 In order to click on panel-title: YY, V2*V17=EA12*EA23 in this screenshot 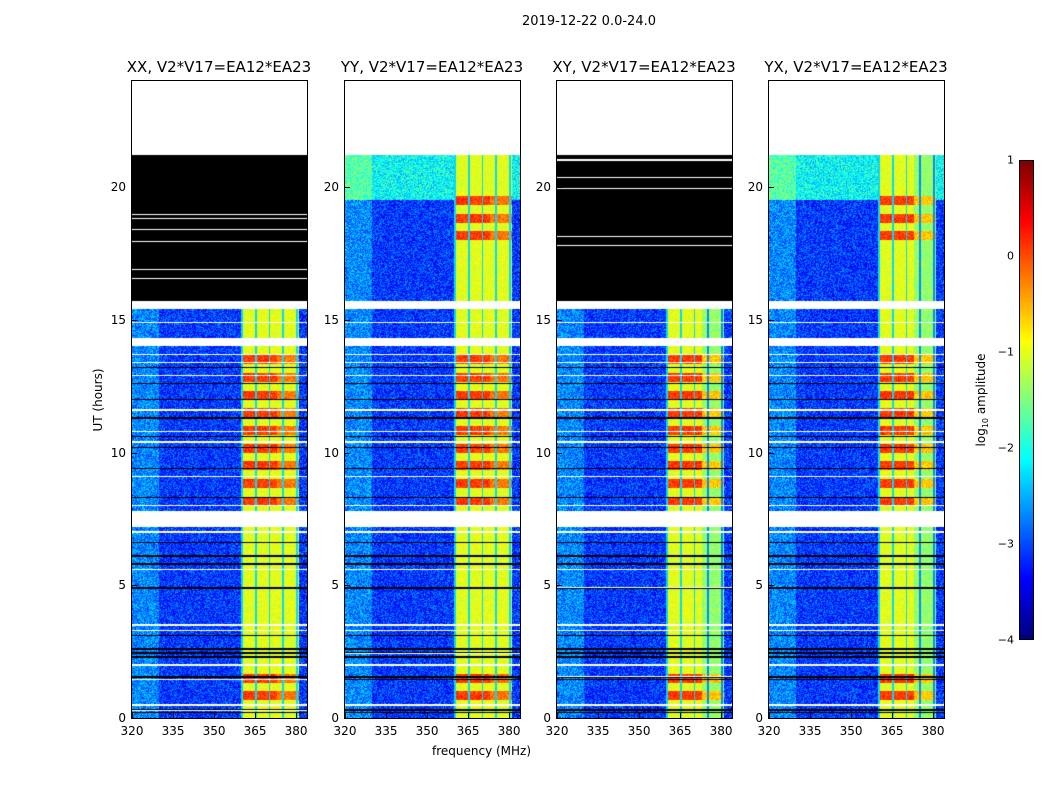, I will do `click(432, 67)`.